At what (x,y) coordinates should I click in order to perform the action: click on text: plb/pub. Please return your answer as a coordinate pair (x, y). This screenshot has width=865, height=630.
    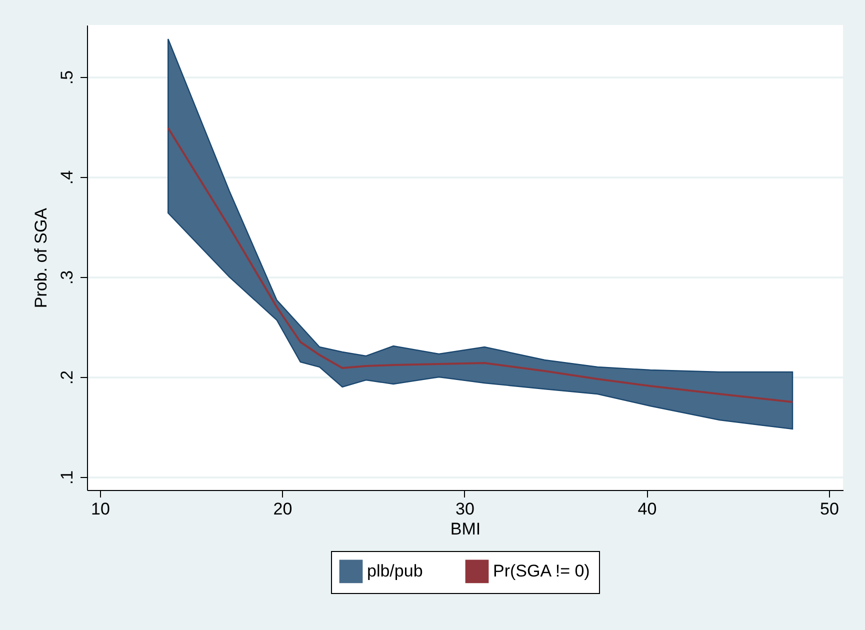
    Looking at the image, I should click on (395, 570).